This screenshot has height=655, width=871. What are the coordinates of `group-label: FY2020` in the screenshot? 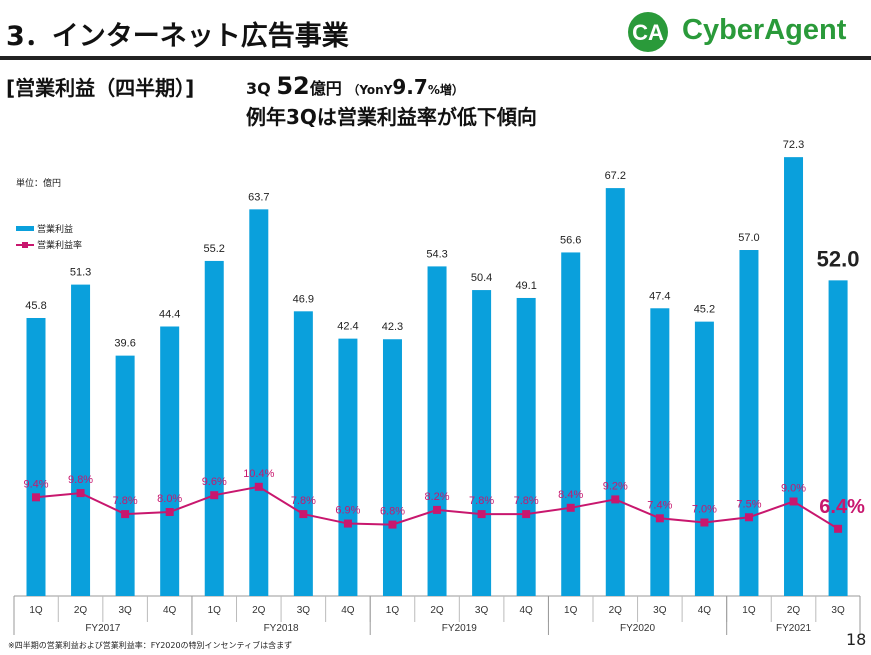 It's located at (637, 628).